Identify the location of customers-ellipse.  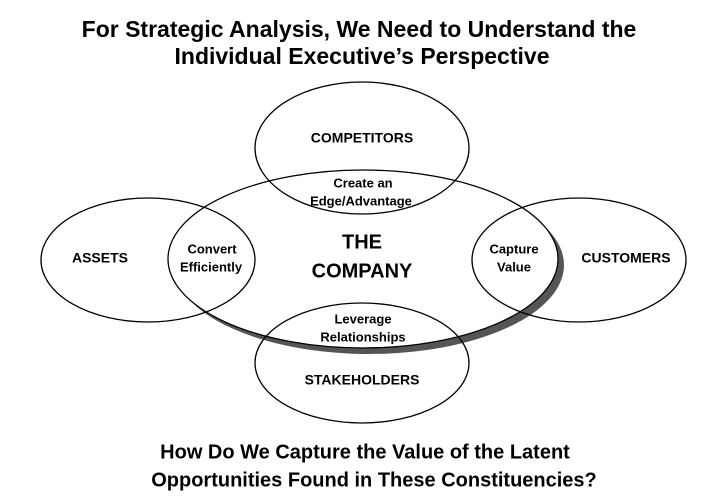
(579, 260).